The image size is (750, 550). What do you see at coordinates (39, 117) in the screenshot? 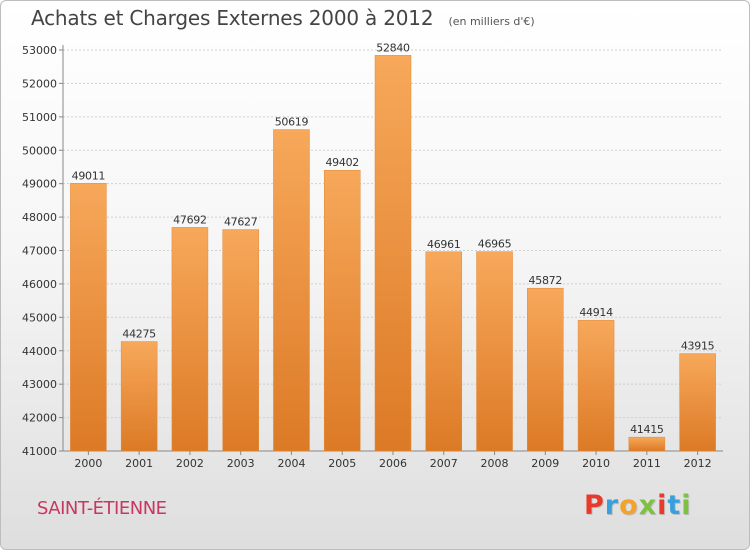
I see `y-tick-label: 51000` at bounding box center [39, 117].